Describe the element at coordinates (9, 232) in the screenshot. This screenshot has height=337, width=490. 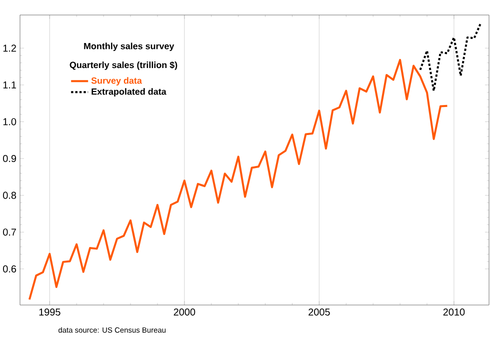
I see `y-tick-label: 0.7` at that location.